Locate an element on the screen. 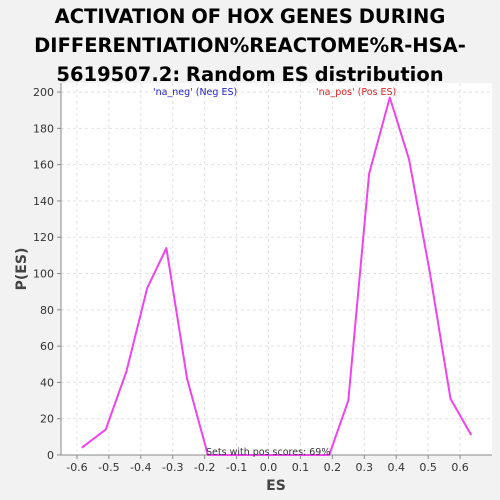 This screenshot has height=500, width=500. y-axis-ticks: 0 20 40 60 80 100 120 140 160 180 200 is located at coordinates (47, 274).